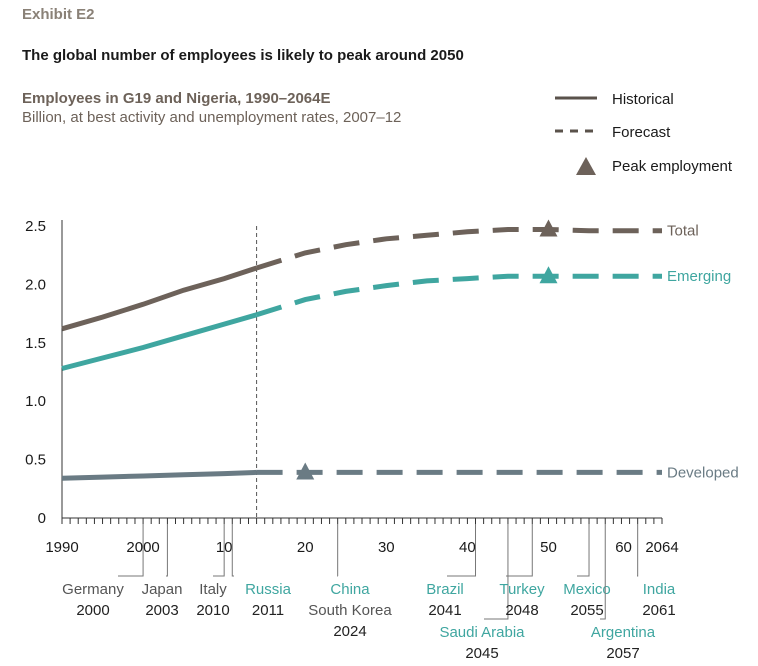 The image size is (758, 666). I want to click on legend: Historical Forecast Peak employment, so click(644, 133).